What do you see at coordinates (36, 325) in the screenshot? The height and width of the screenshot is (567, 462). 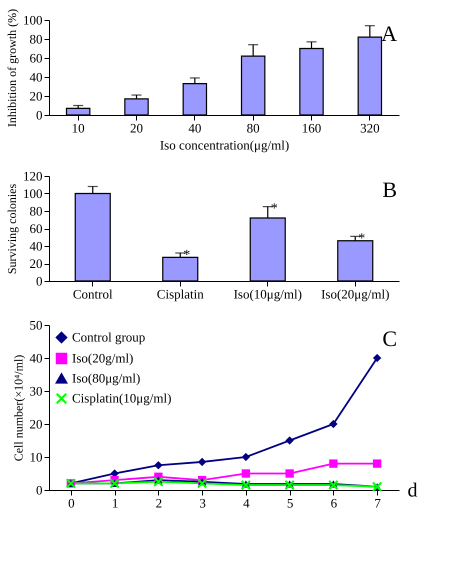 I see `y-tick-label: 50` at bounding box center [36, 325].